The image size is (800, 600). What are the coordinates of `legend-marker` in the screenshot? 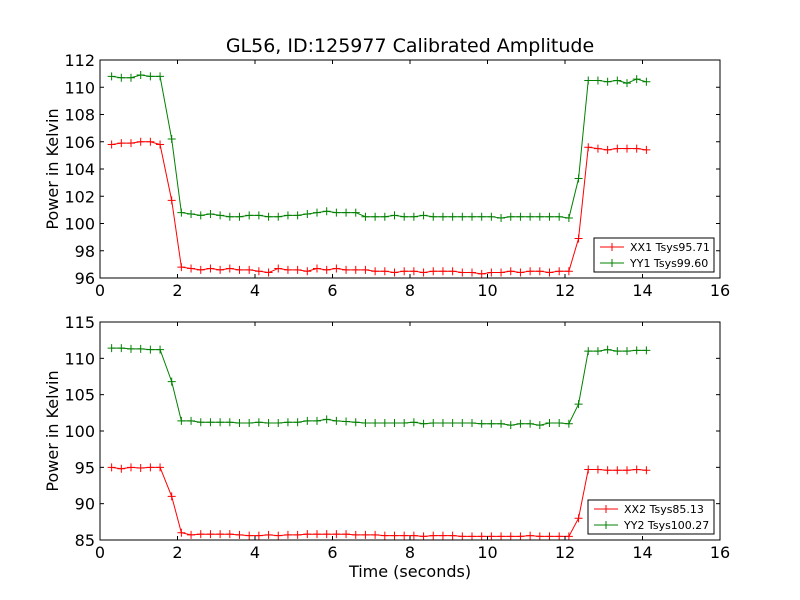 It's located at (612, 263).